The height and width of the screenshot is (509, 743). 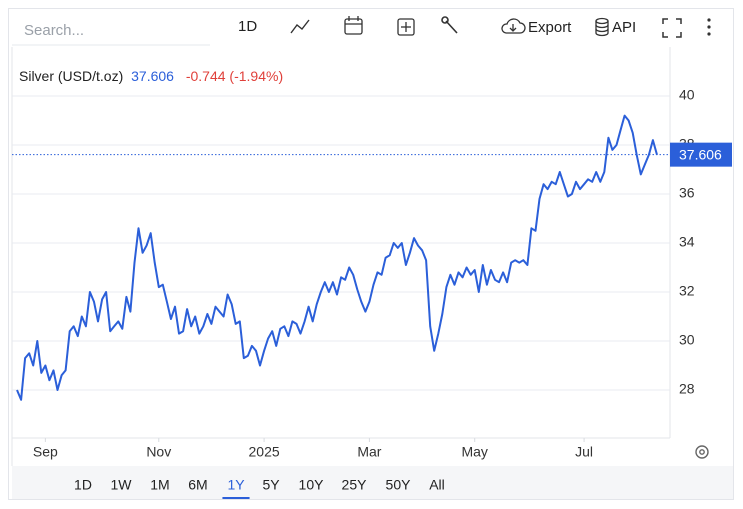 What do you see at coordinates (234, 76) in the screenshot?
I see `price-change: -0.744 (-1.94%)` at bounding box center [234, 76].